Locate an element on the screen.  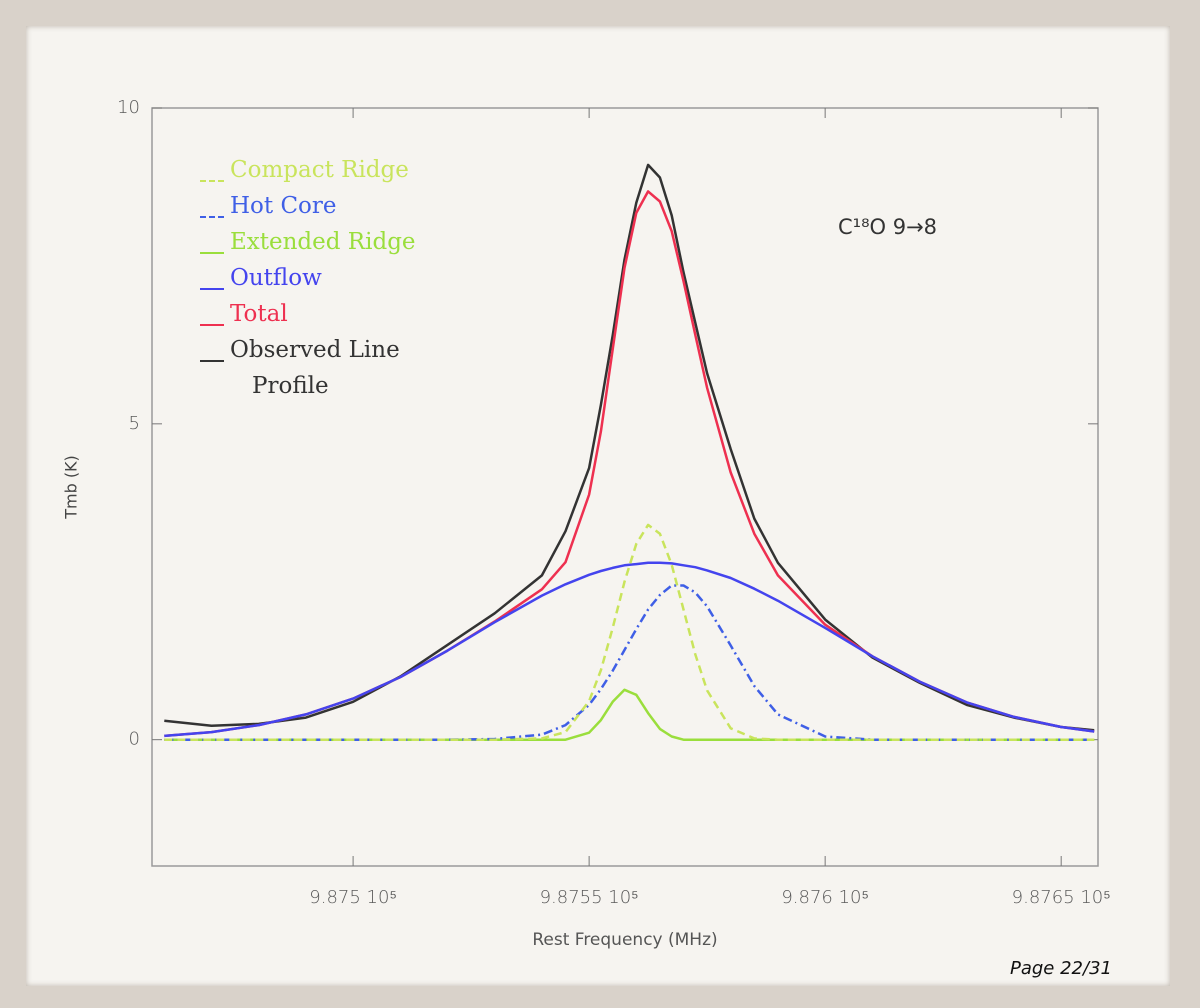
legend-entry: Extended Ridge is located at coordinates (321, 242).